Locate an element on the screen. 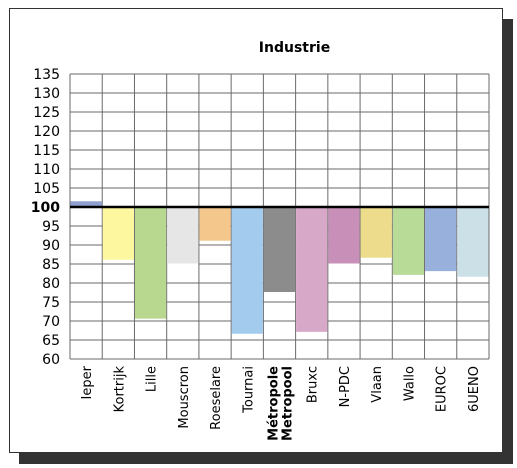 This screenshot has height=468, width=517. x-tick-label: Vlaan is located at coordinates (377, 384).